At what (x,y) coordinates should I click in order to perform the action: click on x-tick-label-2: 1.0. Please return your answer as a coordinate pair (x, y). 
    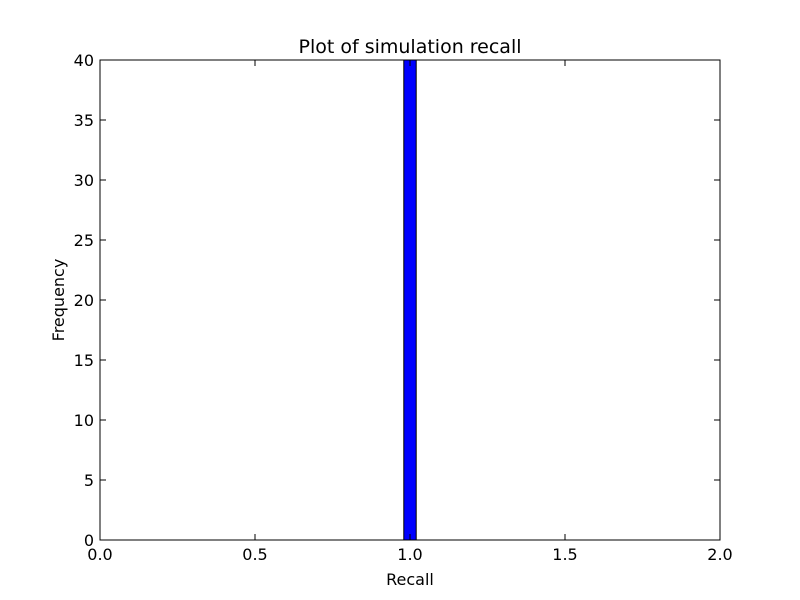
    Looking at the image, I should click on (409, 554).